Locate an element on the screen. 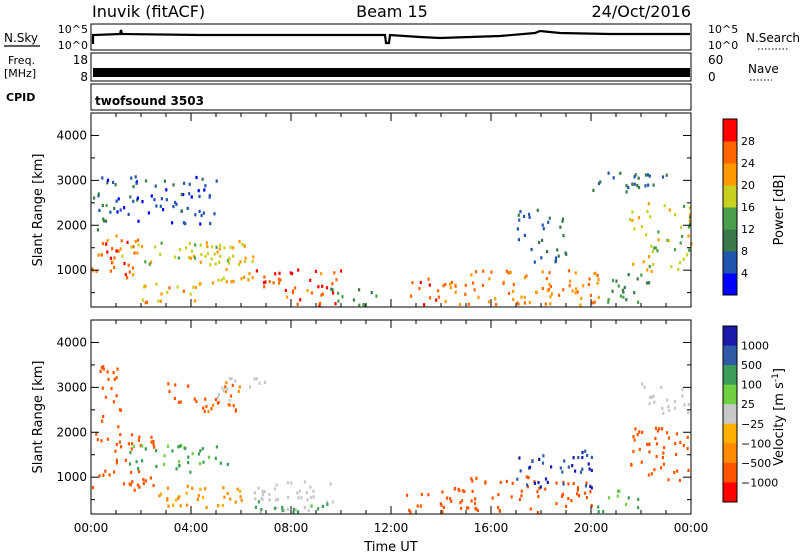 The image size is (800, 554). y-tick-label: 4000 is located at coordinates (71, 342).